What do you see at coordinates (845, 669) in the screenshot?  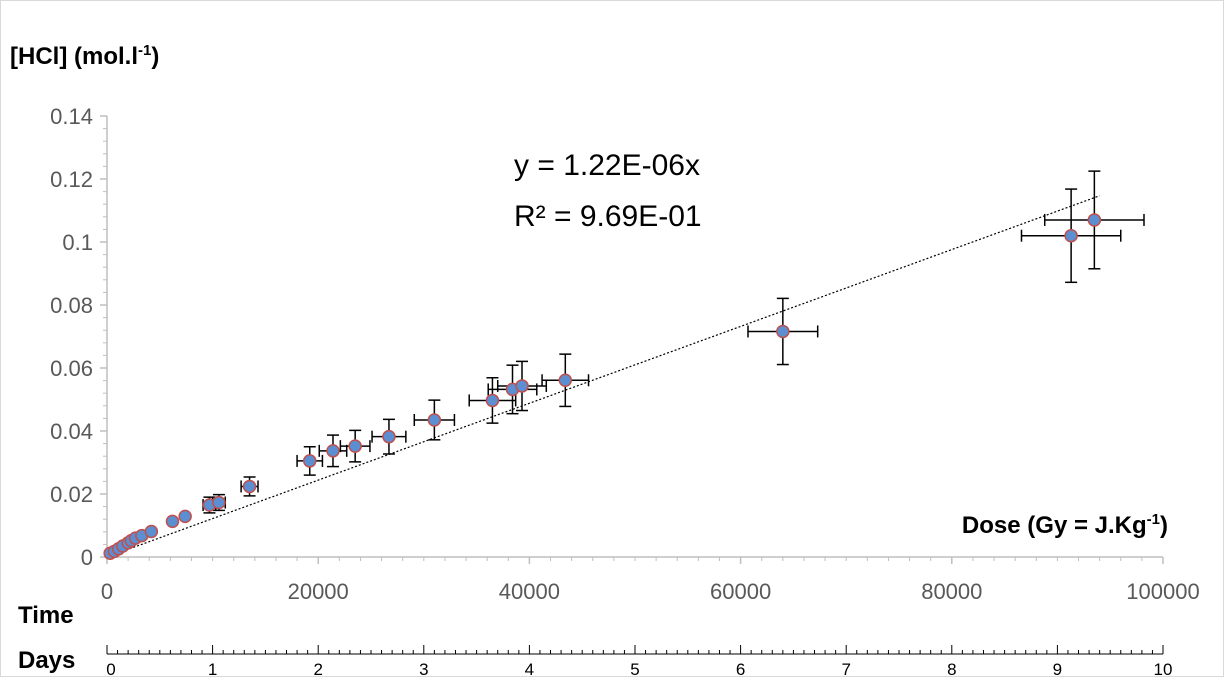 I see `days-tick-label: 7` at bounding box center [845, 669].